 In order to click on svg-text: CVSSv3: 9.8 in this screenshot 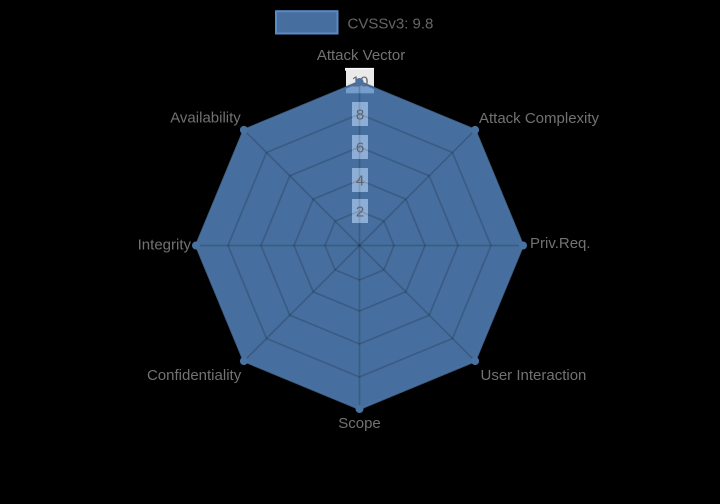, I will do `click(391, 23)`.